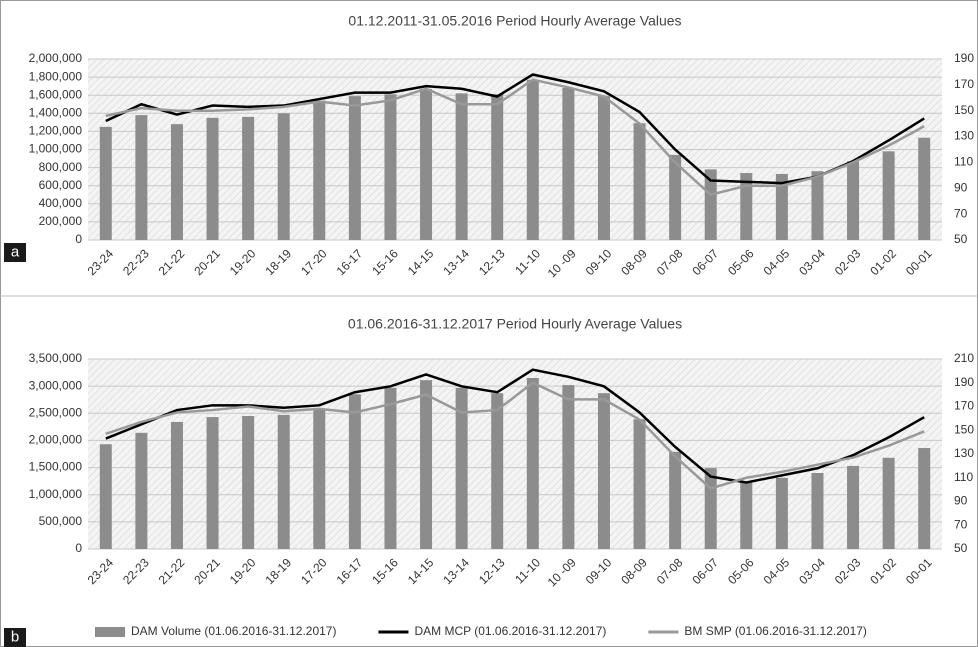  What do you see at coordinates (56, 112) in the screenshot?
I see `y-tick-label: 1,400,000` at bounding box center [56, 112].